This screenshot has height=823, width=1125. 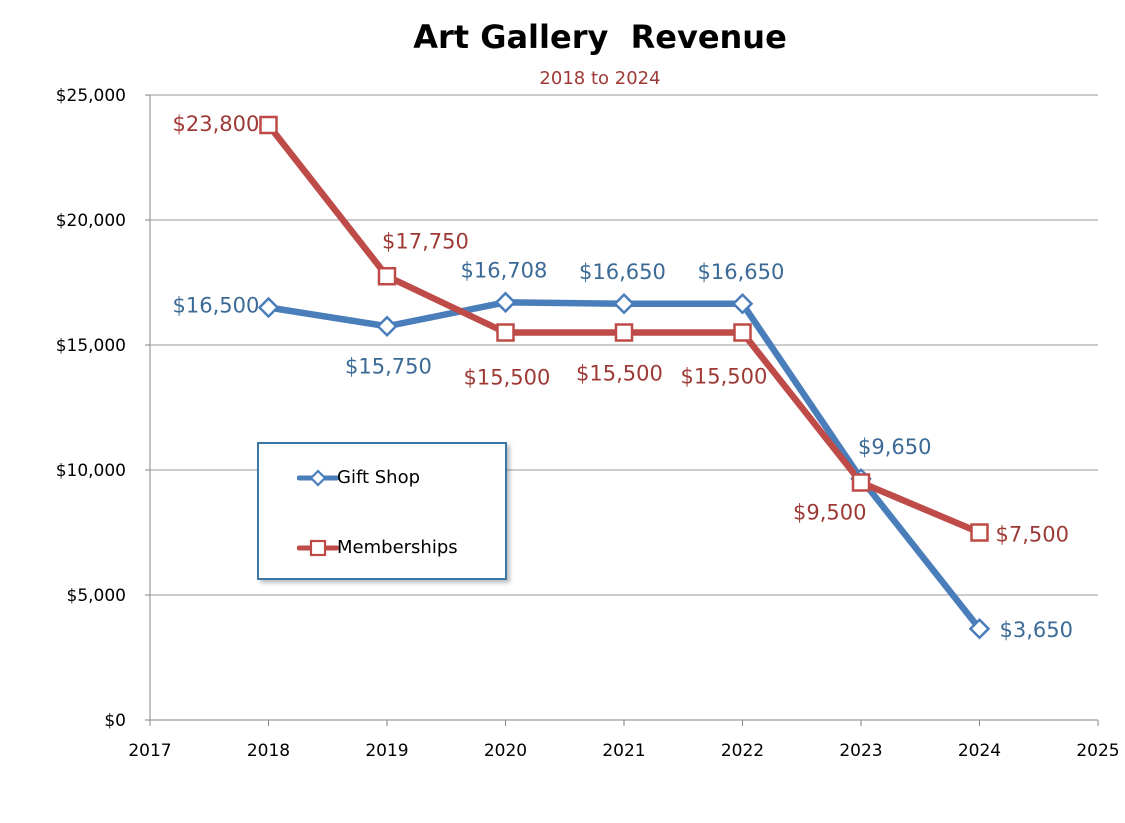 I want to click on y-axis-tick-labels: $0 $5,000 $10,000 $15,000 $20,000 $25,000, so click(x=91, y=408).